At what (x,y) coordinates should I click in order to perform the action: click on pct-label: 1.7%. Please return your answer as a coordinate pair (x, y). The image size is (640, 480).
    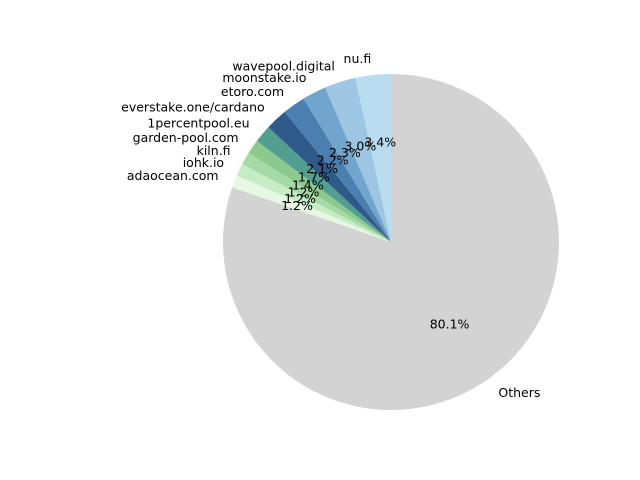
    Looking at the image, I should click on (314, 177).